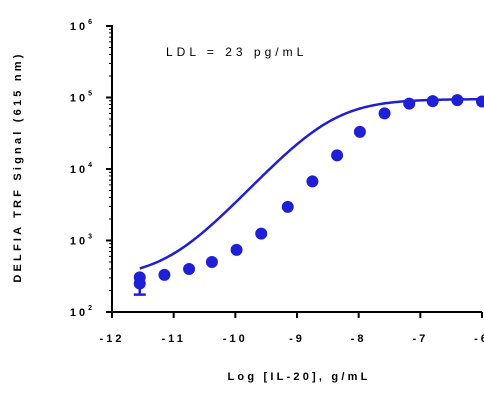  I want to click on x-axis-title: Log [IL-20], g/mL, so click(298, 377).